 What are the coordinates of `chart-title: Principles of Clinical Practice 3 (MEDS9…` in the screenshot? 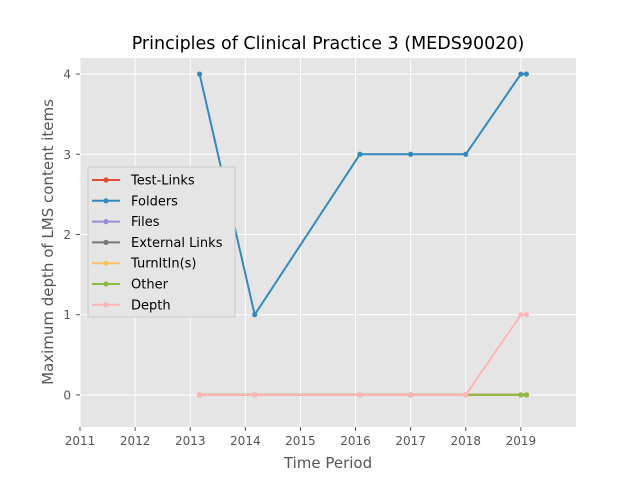 It's located at (328, 44).